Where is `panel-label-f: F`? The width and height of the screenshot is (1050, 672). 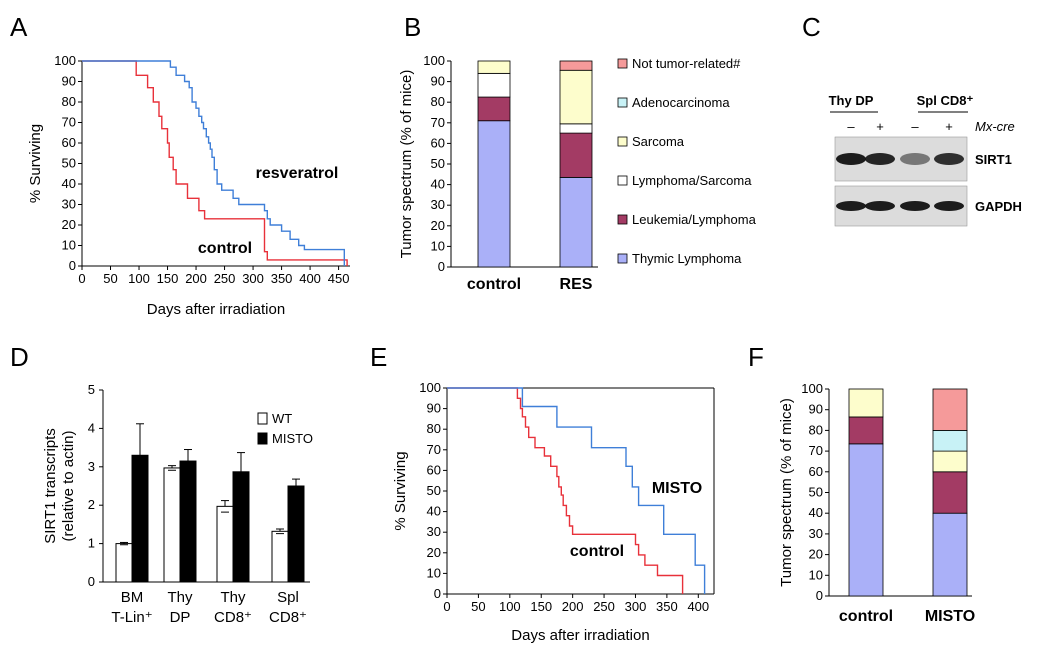 panel-label-f: F is located at coordinates (756, 357).